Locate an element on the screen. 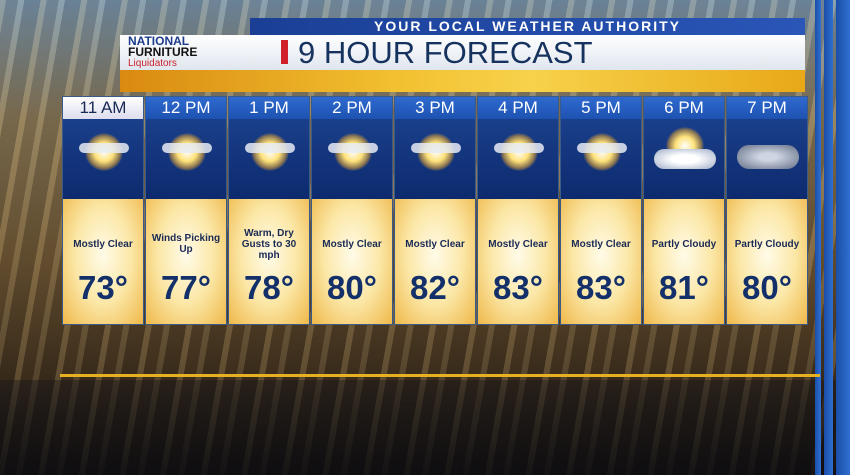 The image size is (850, 475). title-underline is located at coordinates (462, 81).